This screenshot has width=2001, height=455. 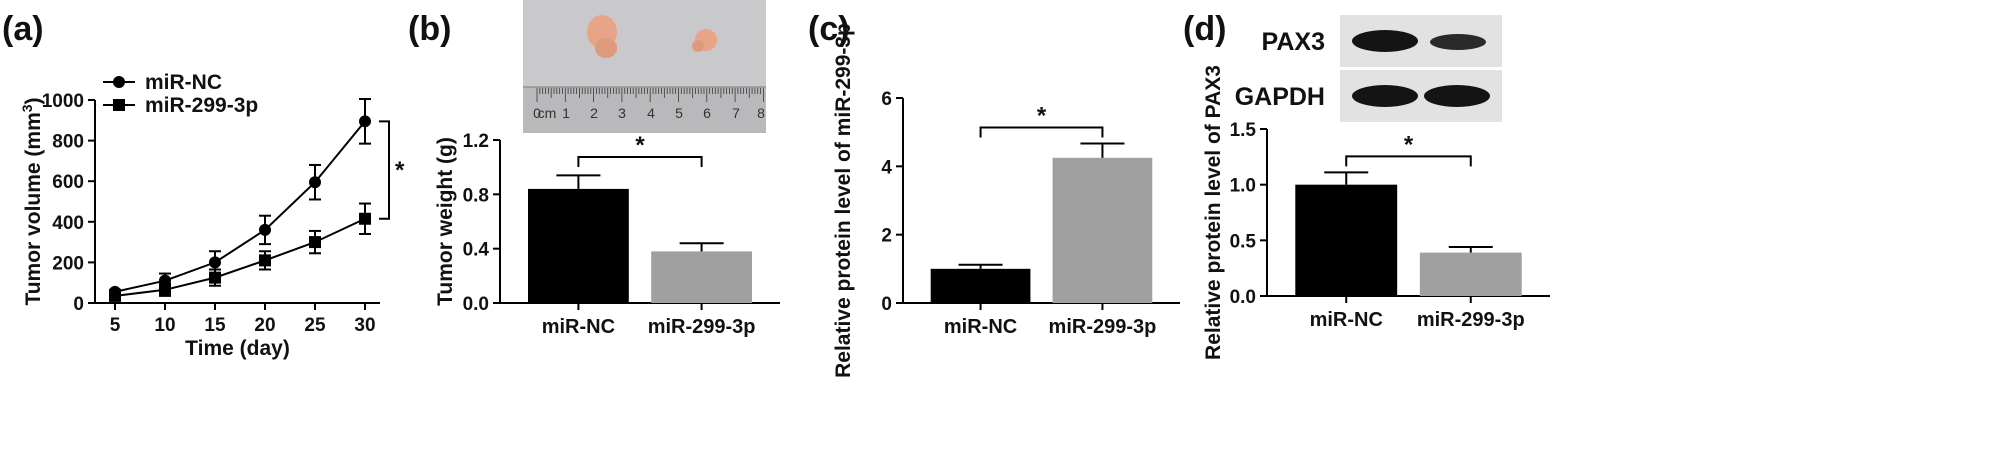 I want to click on a-xtick-label: 15, so click(x=215, y=325).